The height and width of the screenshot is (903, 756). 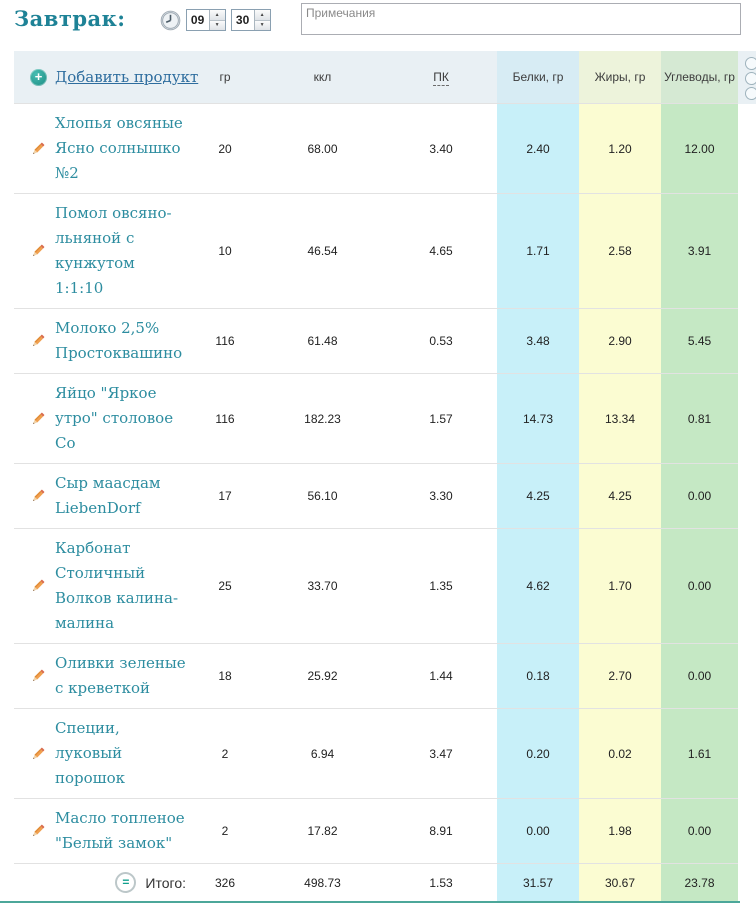 I want to click on product-name-link: Карбонат Столичный Волков калина-малина, so click(x=117, y=585).